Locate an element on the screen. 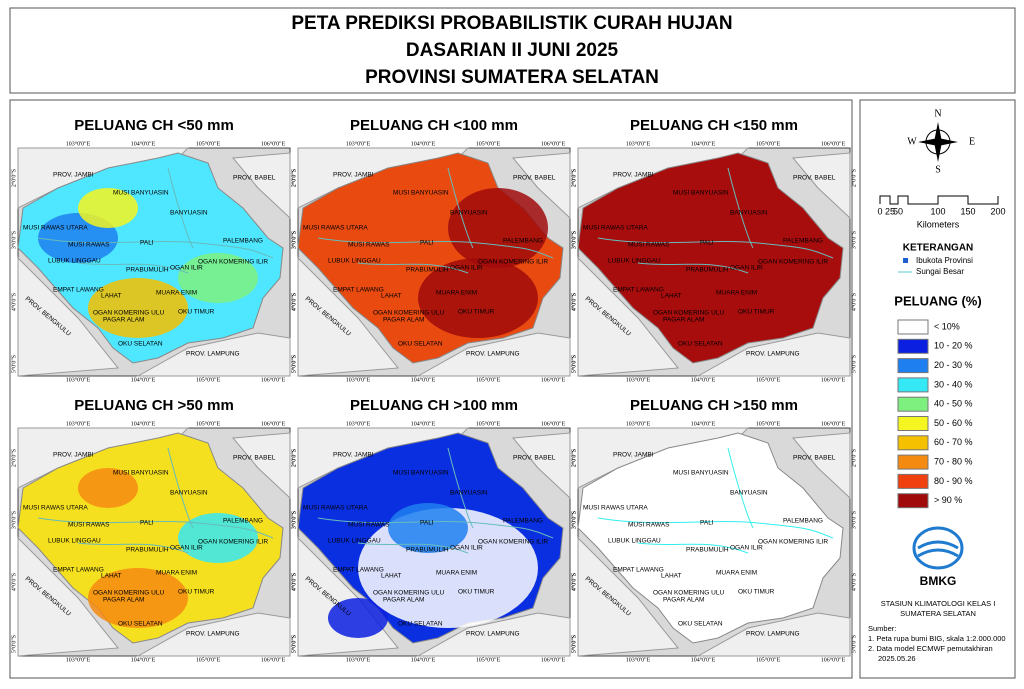 The height and width of the screenshot is (689, 1024). title: PROVINSI SUMATERA SELATAN is located at coordinates (512, 77).